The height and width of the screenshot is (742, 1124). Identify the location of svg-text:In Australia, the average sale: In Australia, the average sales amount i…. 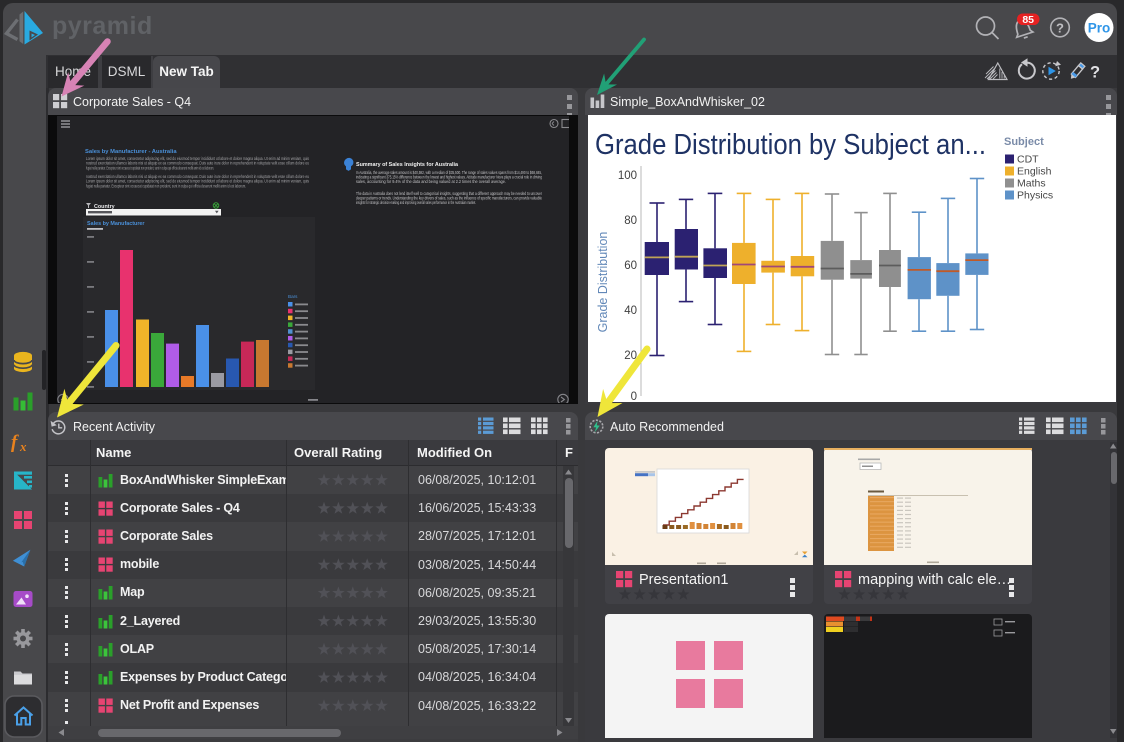
(449, 172).